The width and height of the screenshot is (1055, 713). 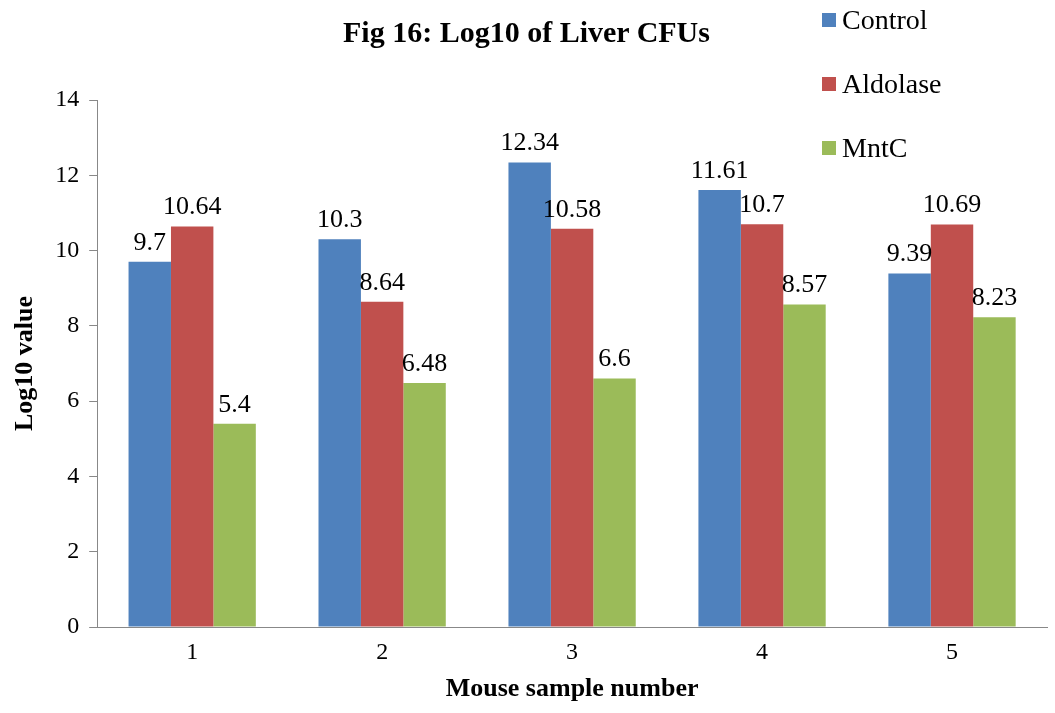 What do you see at coordinates (762, 204) in the screenshot?
I see `data-label: 10.7` at bounding box center [762, 204].